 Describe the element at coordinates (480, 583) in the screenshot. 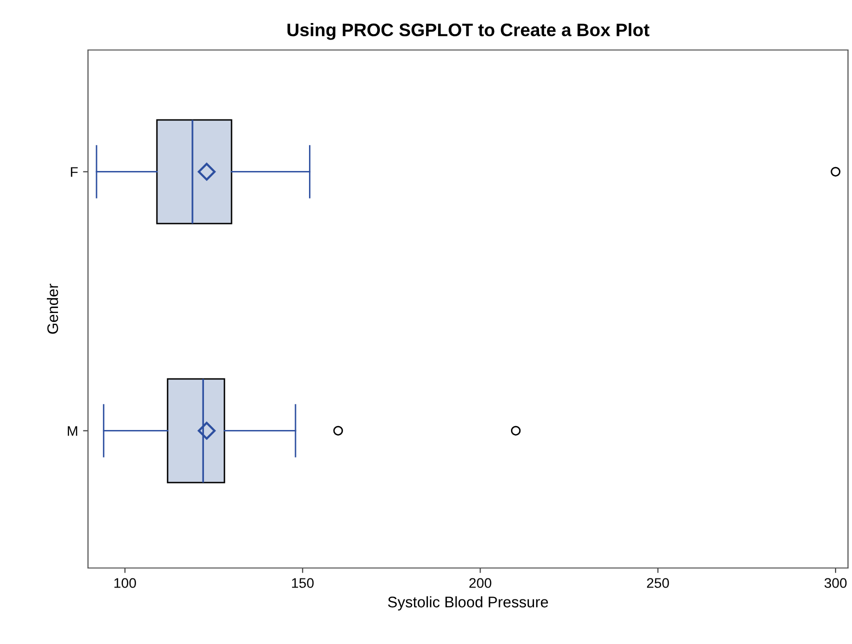

I see `x-tick-label: 200` at that location.